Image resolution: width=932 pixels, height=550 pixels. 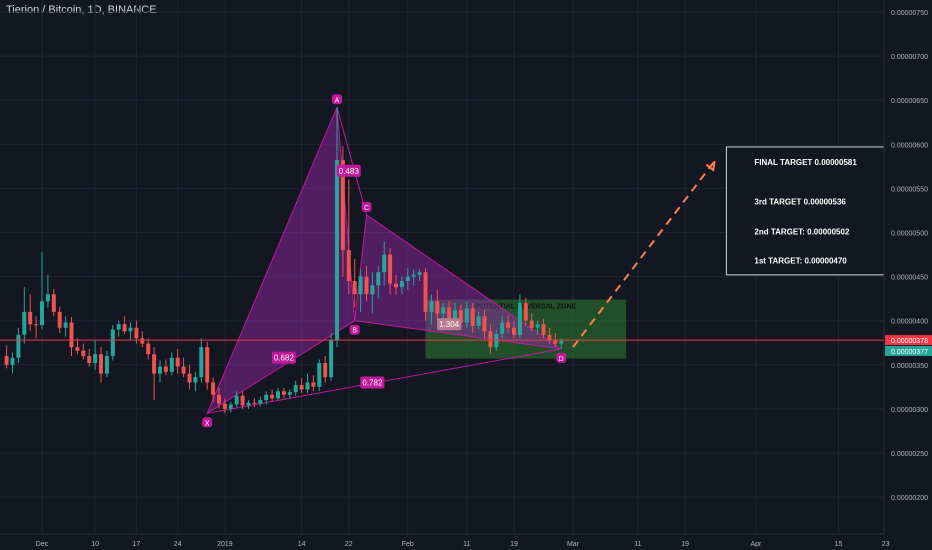 I want to click on y-tick-label: 0.00000600, so click(x=909, y=145).